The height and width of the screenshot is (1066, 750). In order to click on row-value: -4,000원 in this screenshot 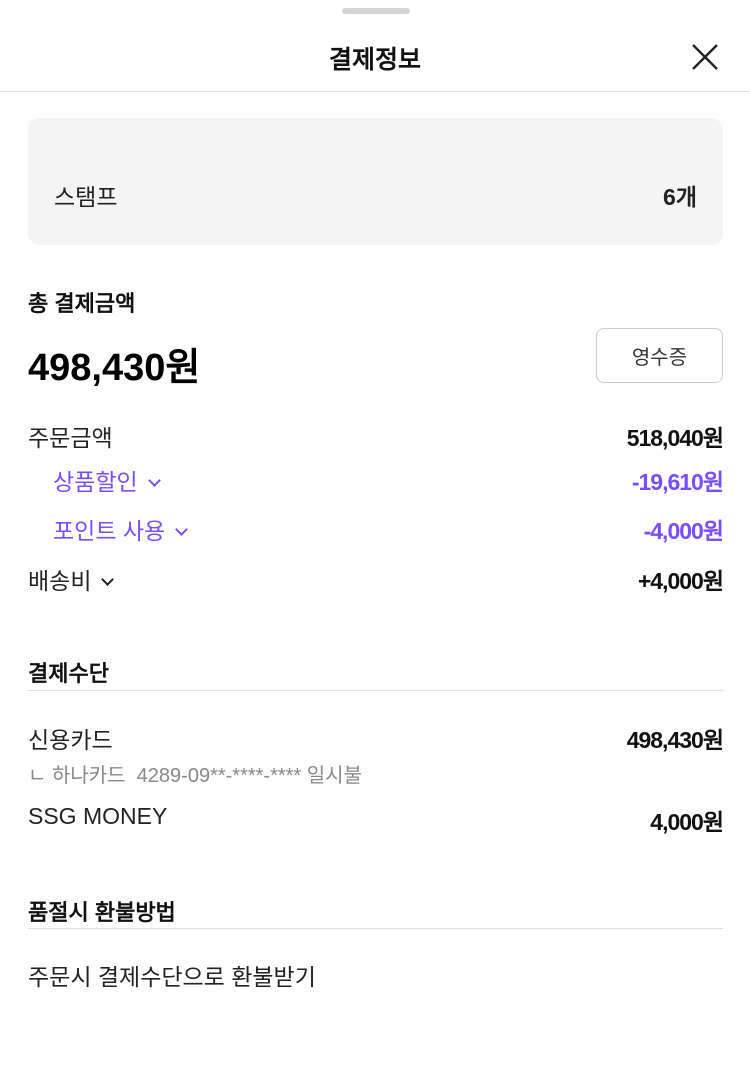, I will do `click(683, 531)`.